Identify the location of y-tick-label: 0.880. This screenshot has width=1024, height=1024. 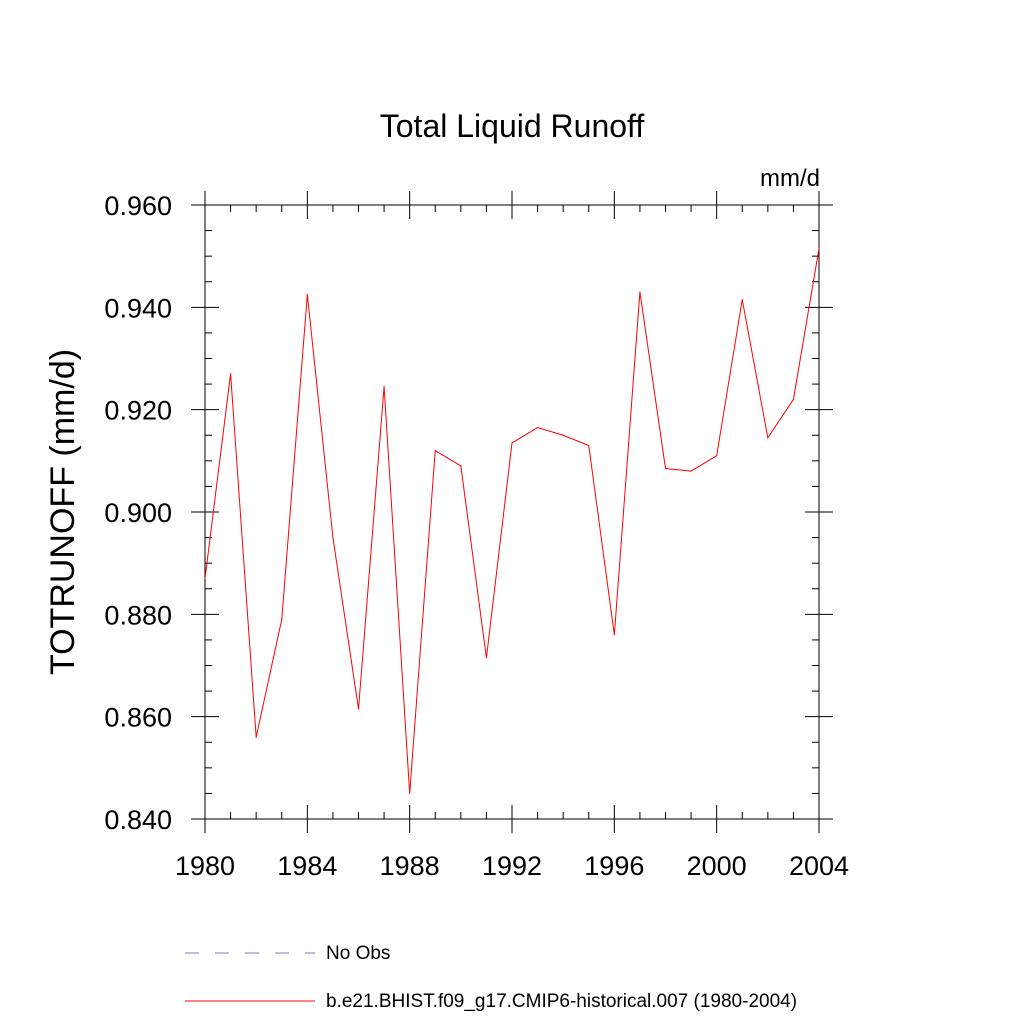
(138, 615).